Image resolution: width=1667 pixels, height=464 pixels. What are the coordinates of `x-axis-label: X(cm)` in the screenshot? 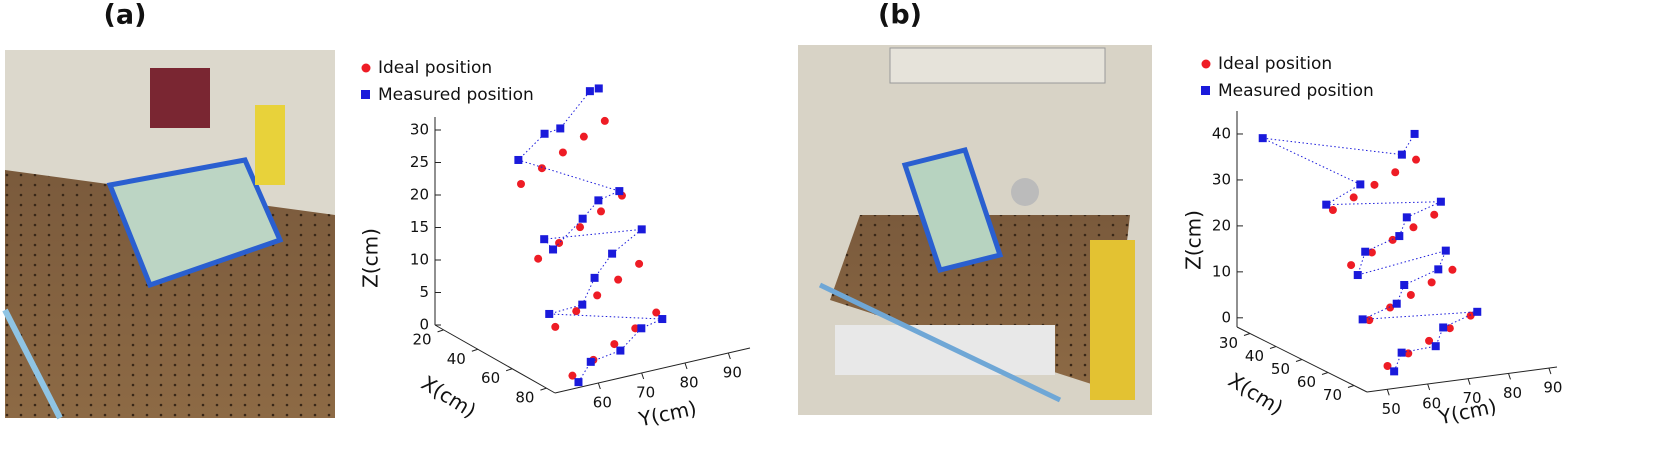 It's located at (448, 397).